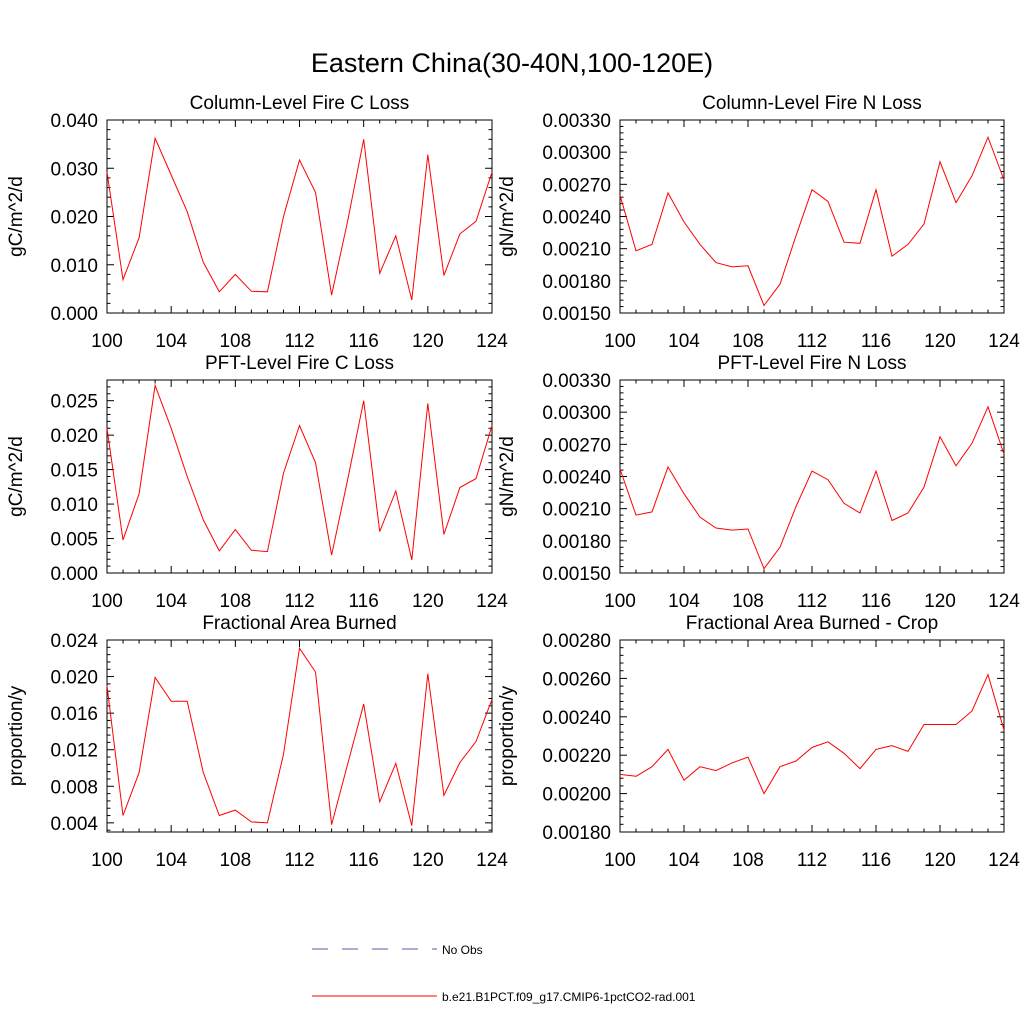 This screenshot has height=1024, width=1024. I want to click on y-tick-label: 0.030, so click(74, 169).